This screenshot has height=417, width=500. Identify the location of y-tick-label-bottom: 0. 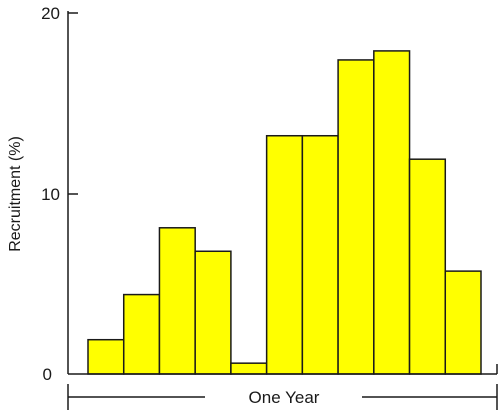
(47, 374).